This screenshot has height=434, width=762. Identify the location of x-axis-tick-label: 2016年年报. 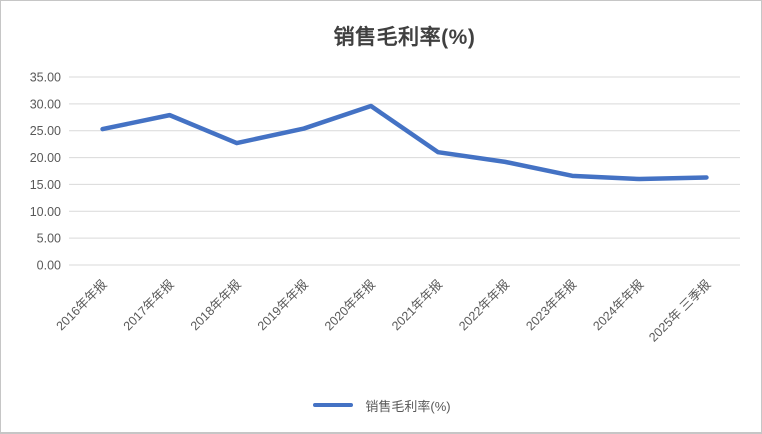
(81, 304).